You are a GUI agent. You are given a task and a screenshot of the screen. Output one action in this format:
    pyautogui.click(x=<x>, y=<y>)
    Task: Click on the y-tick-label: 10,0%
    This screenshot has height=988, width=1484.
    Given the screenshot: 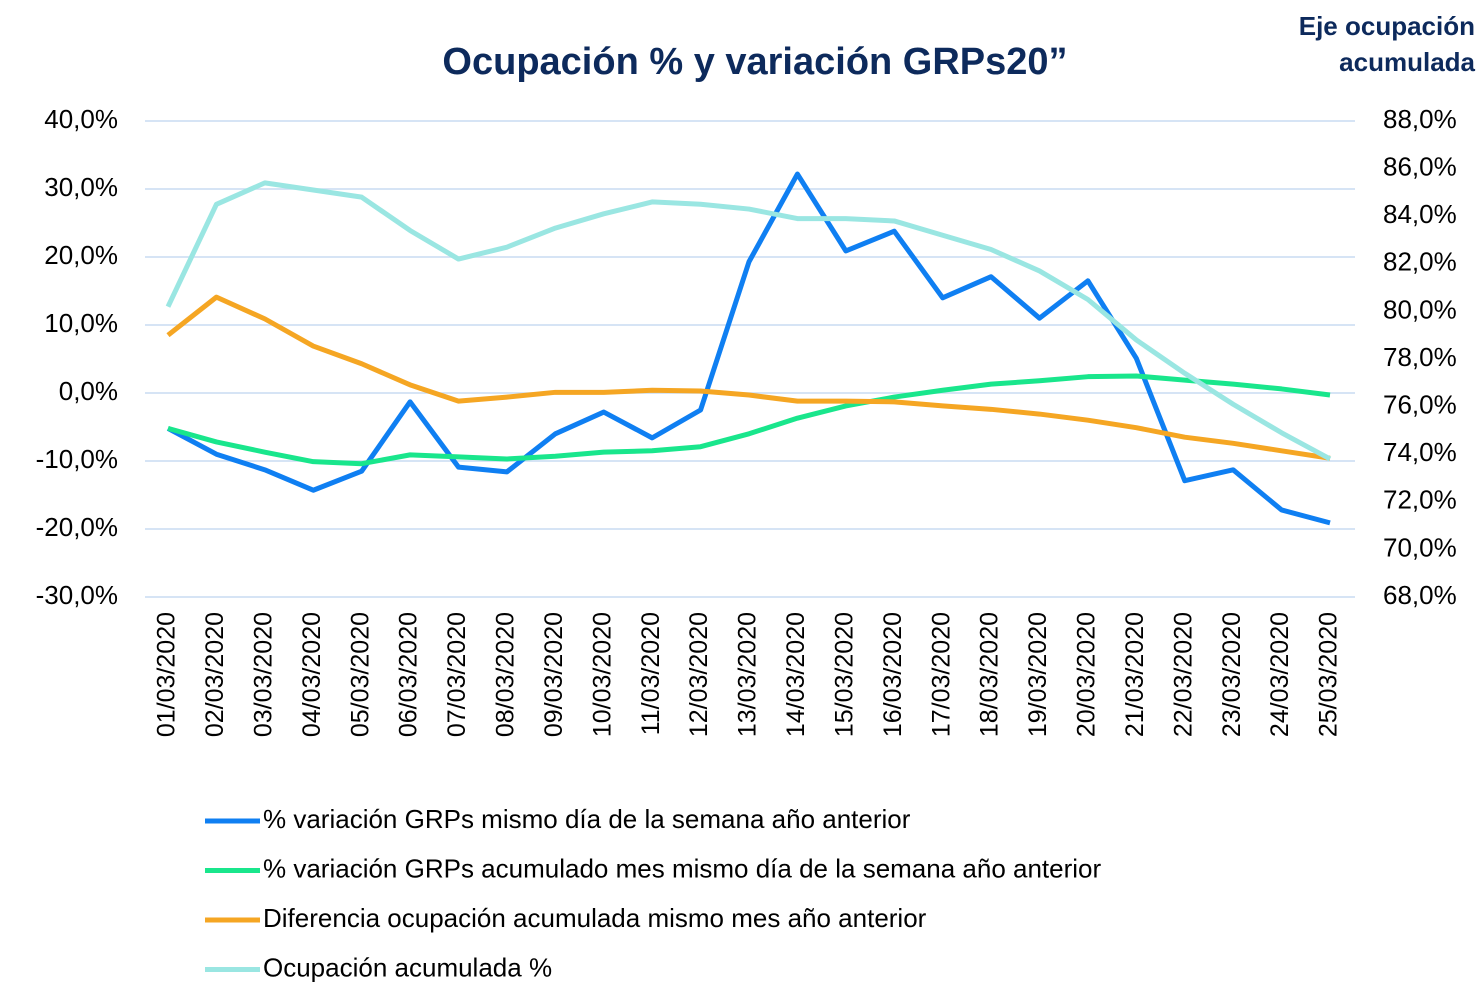 What is the action you would take?
    pyautogui.click(x=81, y=323)
    